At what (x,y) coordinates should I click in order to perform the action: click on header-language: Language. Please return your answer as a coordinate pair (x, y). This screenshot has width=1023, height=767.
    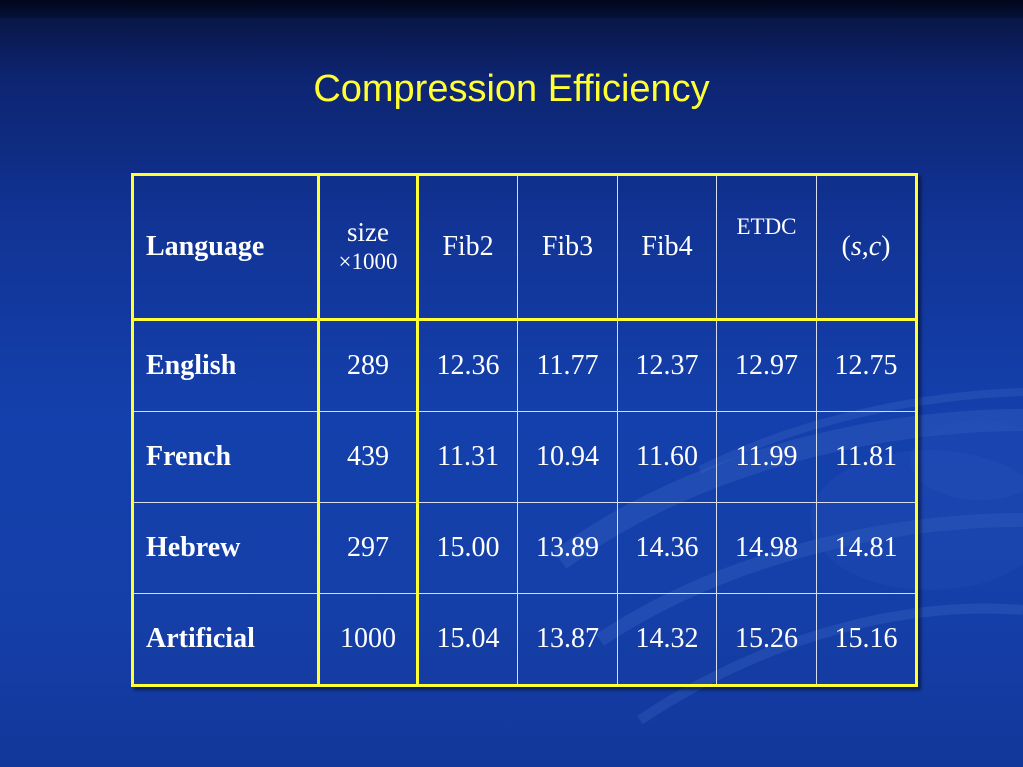
    Looking at the image, I should click on (225, 247).